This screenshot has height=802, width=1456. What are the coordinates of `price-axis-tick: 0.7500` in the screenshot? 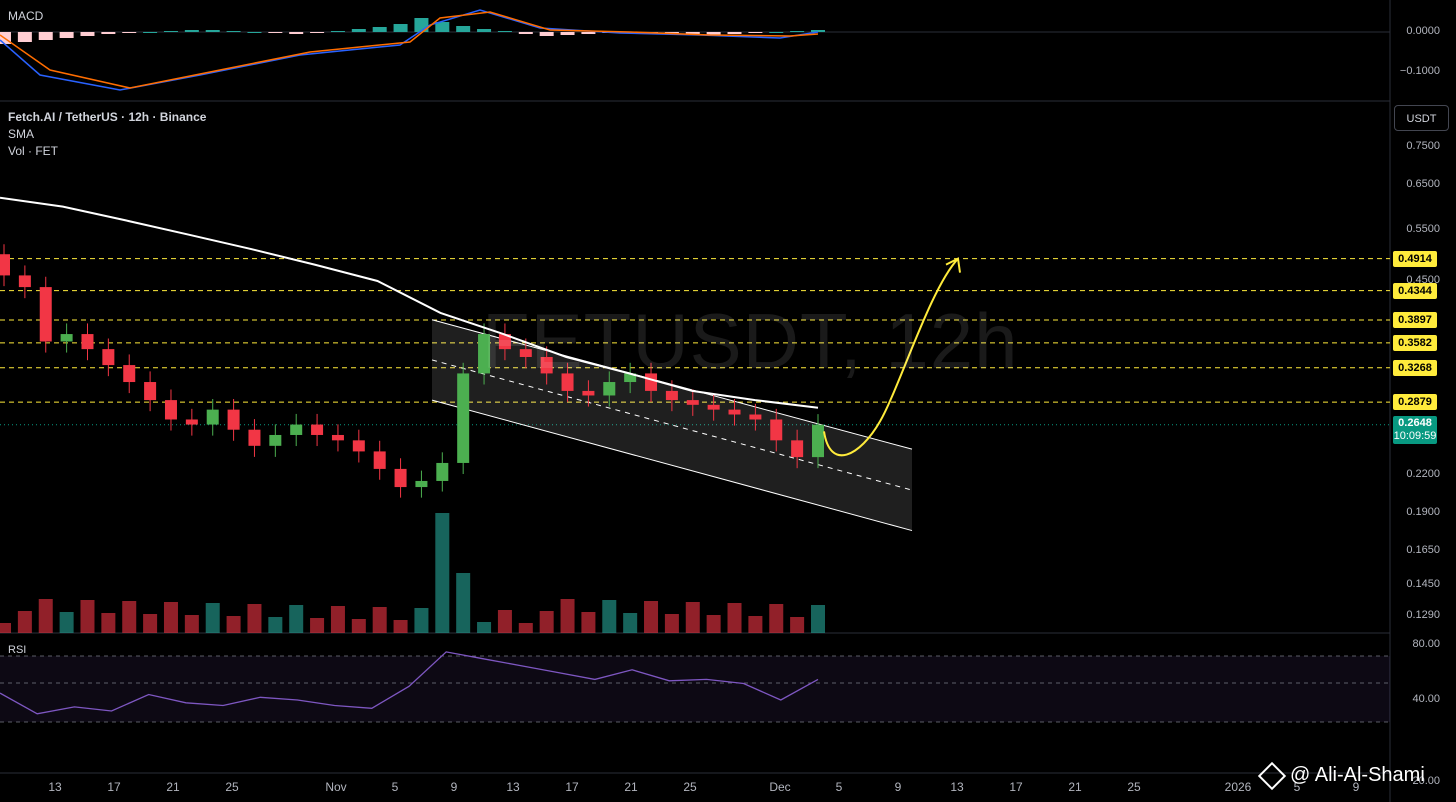 It's located at (1423, 146).